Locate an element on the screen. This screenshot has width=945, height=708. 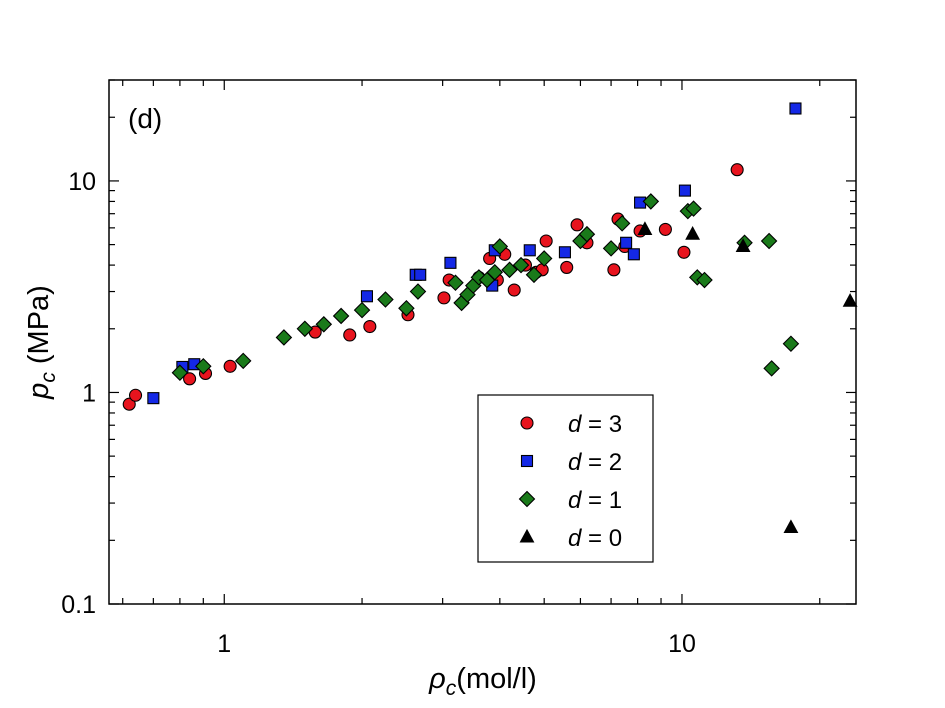
legend-label: d = 1 is located at coordinates (595, 500).